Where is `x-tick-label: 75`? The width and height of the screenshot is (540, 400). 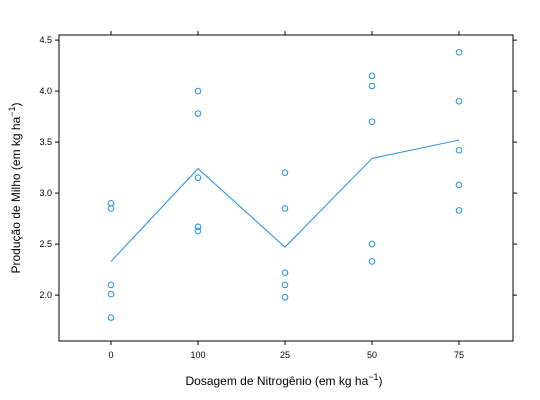 x-tick-label: 75 is located at coordinates (459, 355).